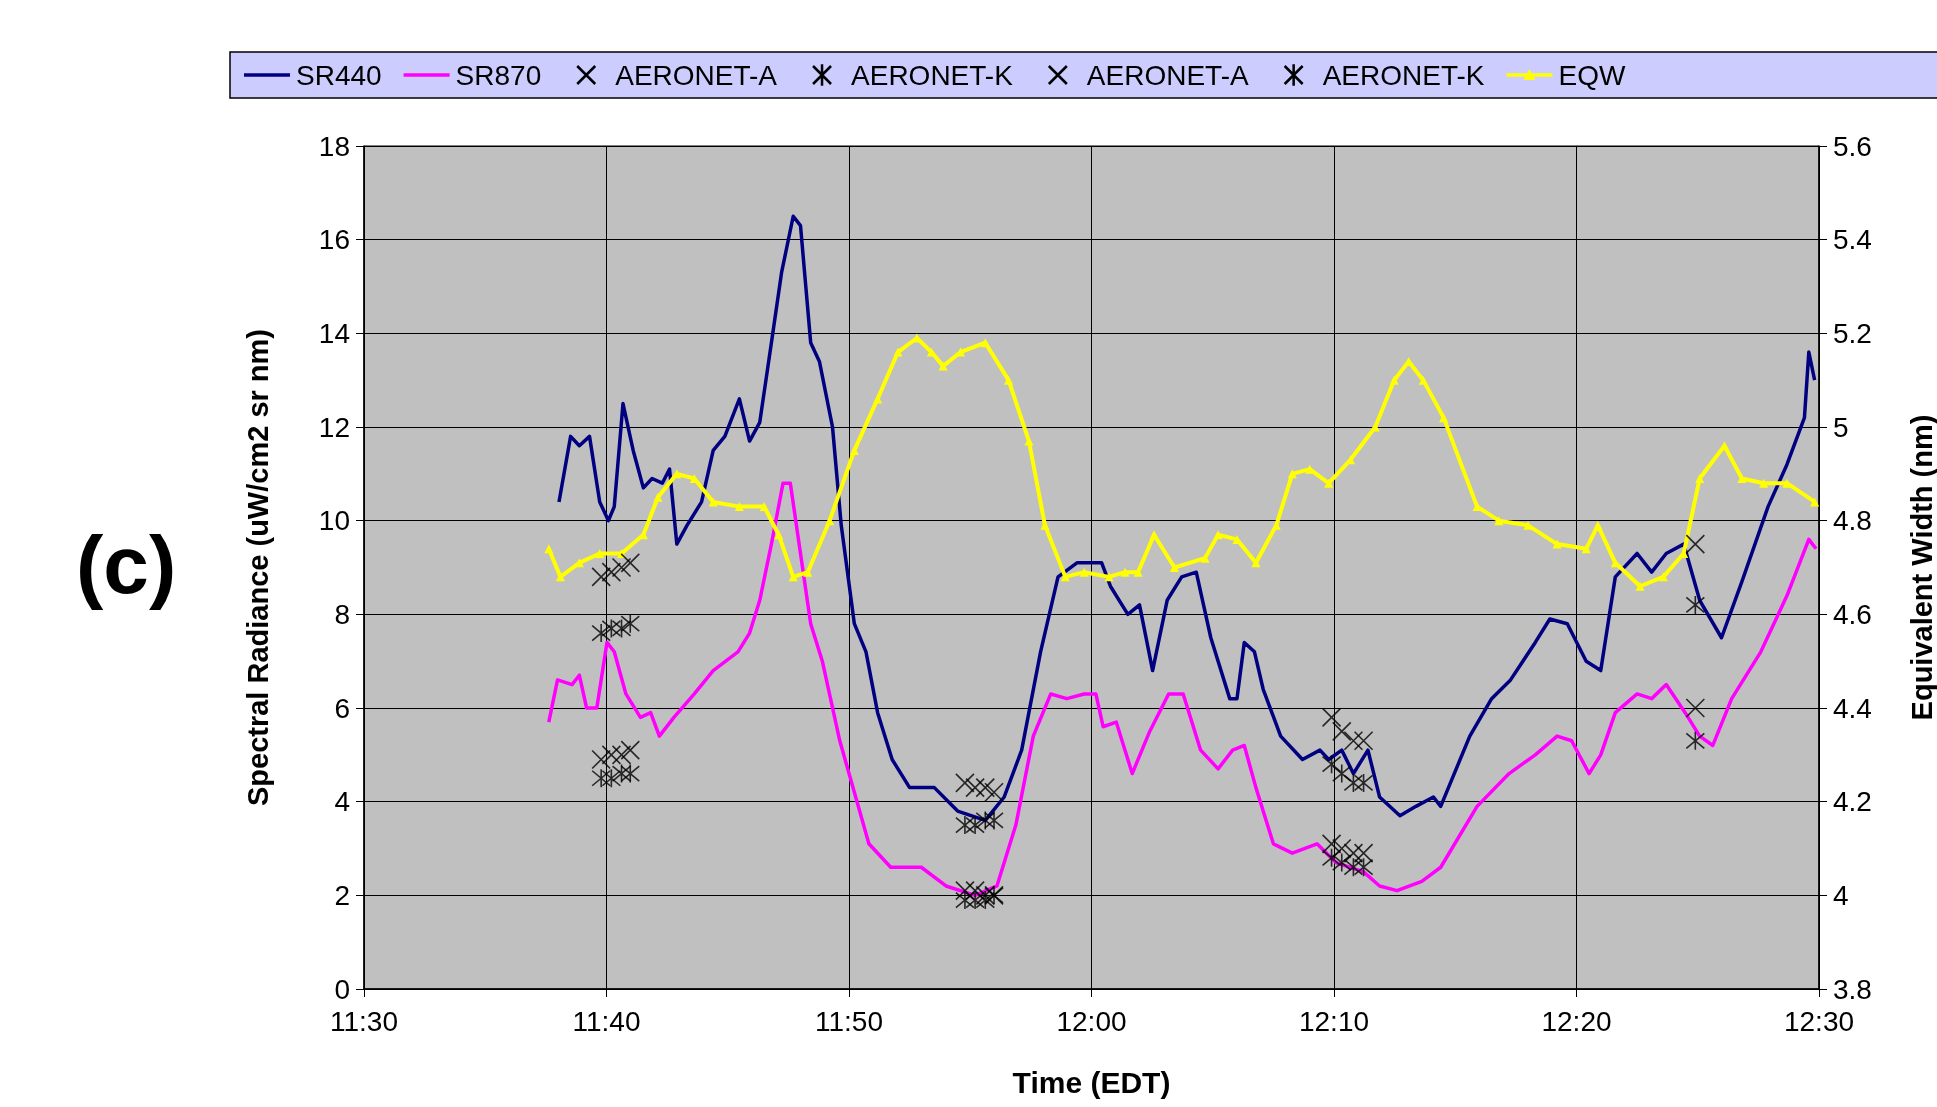 The image size is (1937, 1107). What do you see at coordinates (1852, 333) in the screenshot?
I see `y2-tick-label: 5.2` at bounding box center [1852, 333].